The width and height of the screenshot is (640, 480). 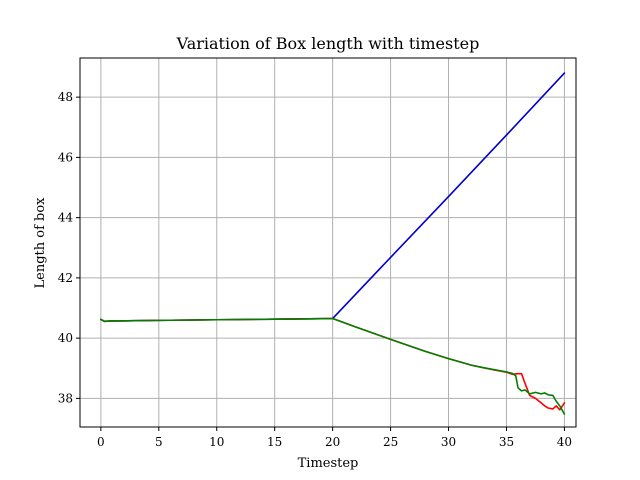 I want to click on y-tick-label: 44, so click(x=66, y=218).